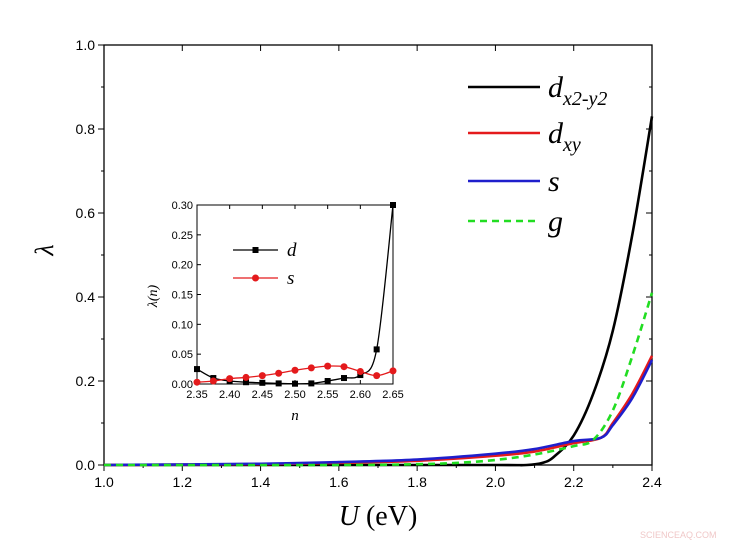 This screenshot has width=737, height=544. Describe the element at coordinates (86, 213) in the screenshot. I see `y-tick-label: 0.6` at that location.